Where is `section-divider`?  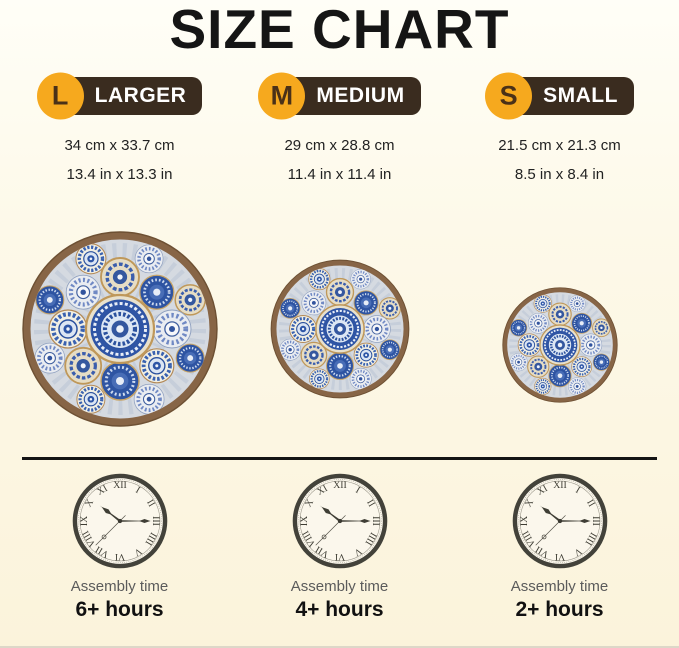 section-divider is located at coordinates (339, 458).